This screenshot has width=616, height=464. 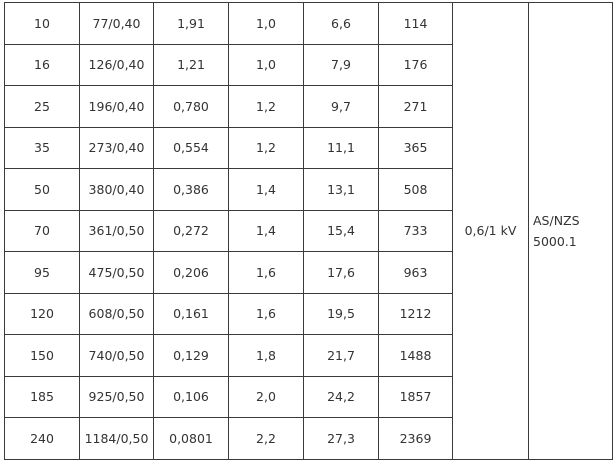 I want to click on table-cell: 185, so click(x=42, y=396).